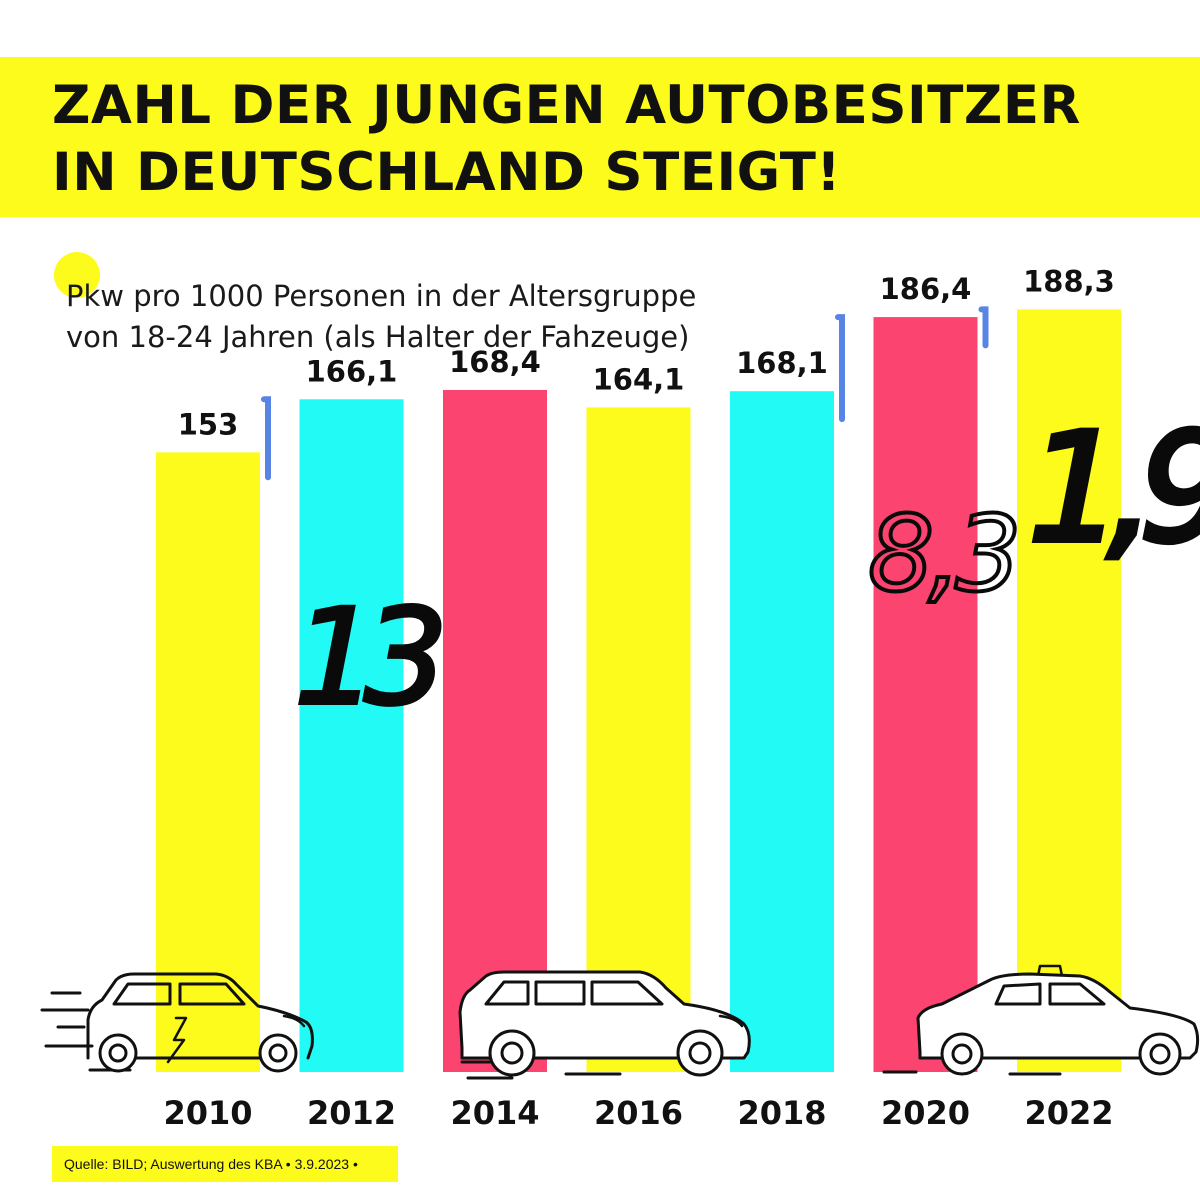 The height and width of the screenshot is (1200, 1200). I want to click on station-wagon-icon, so click(604, 1025).